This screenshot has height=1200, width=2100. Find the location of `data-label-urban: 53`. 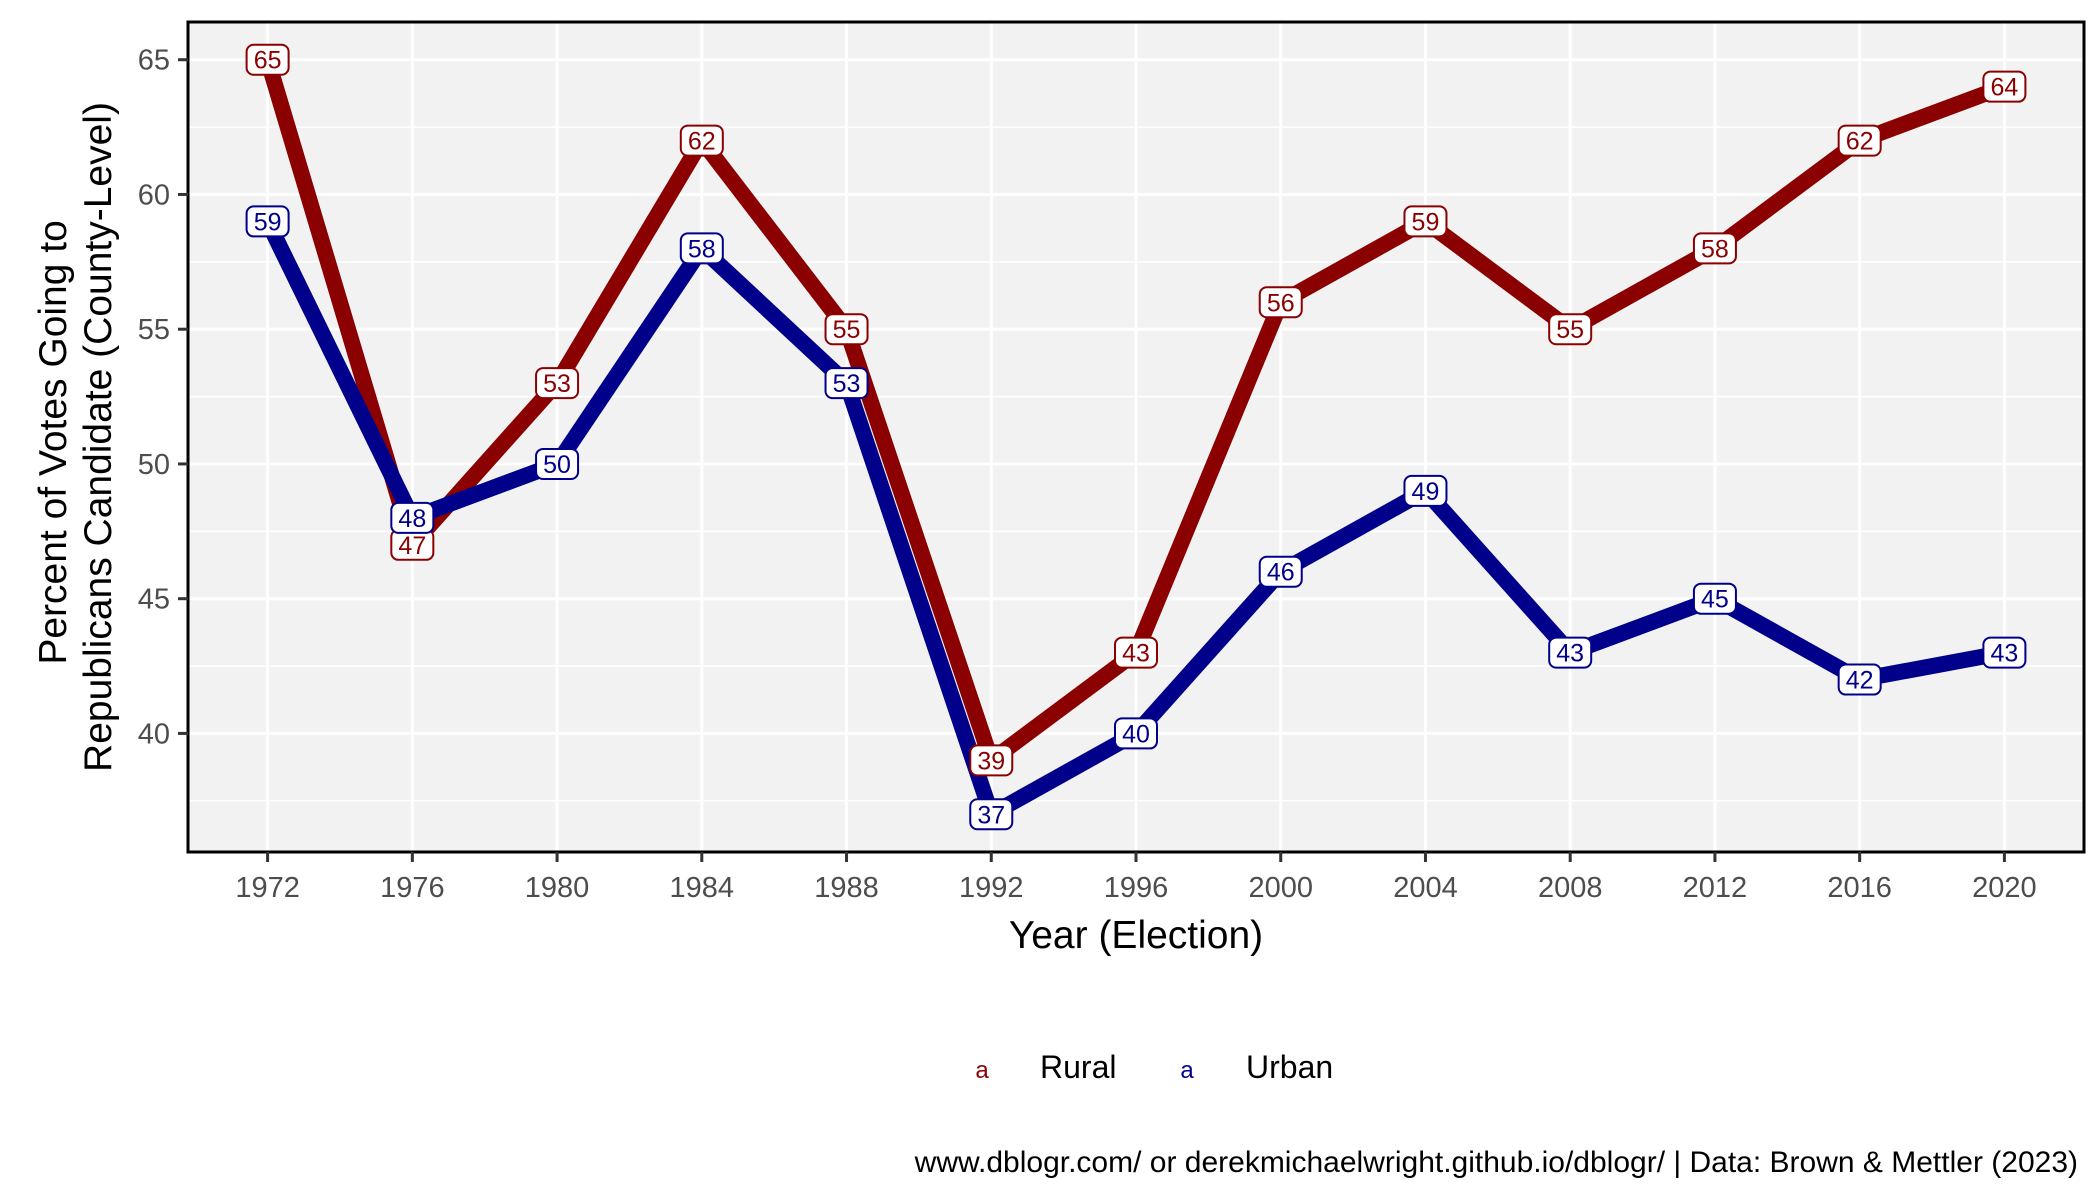

data-label-urban: 53 is located at coordinates (846, 383).